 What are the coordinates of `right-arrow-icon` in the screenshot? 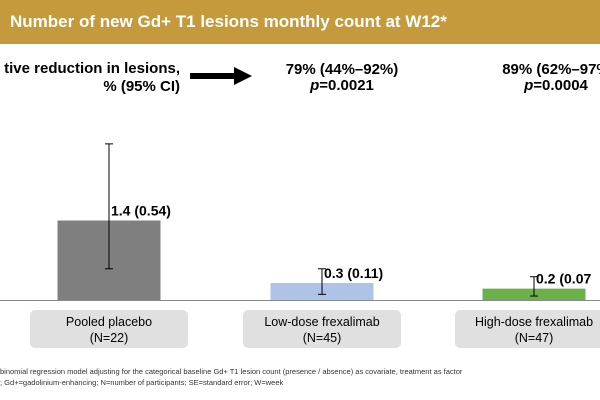 It's located at (221, 76).